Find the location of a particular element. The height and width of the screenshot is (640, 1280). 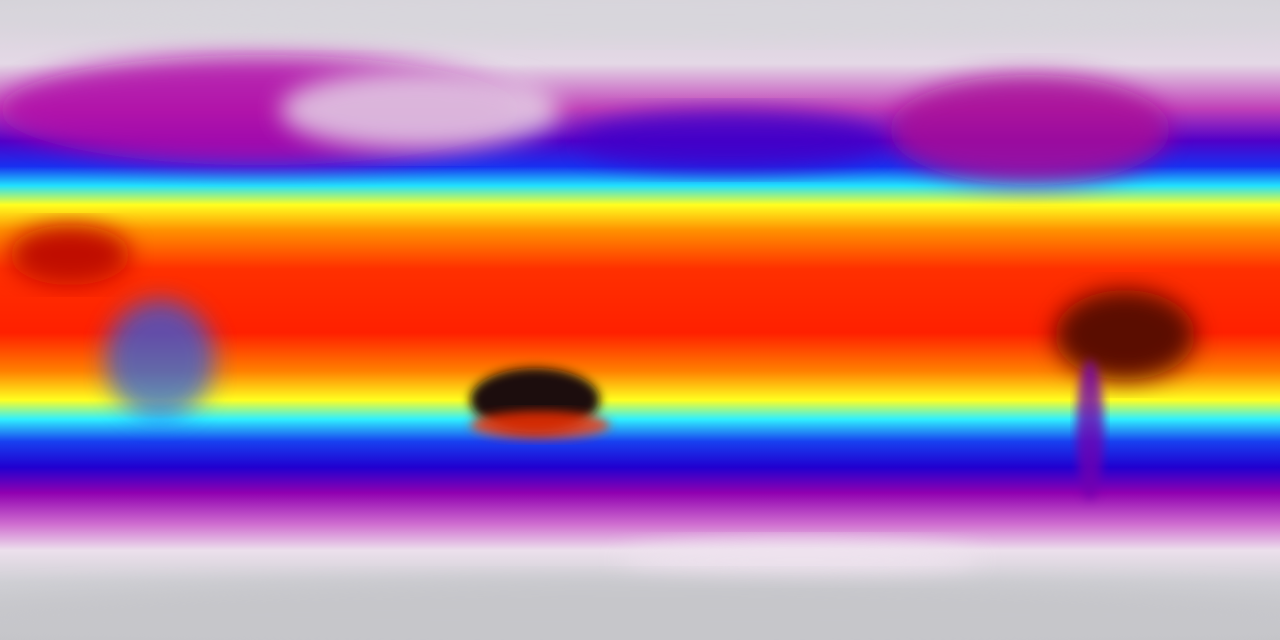

amazon-region is located at coordinates (1125, 335).